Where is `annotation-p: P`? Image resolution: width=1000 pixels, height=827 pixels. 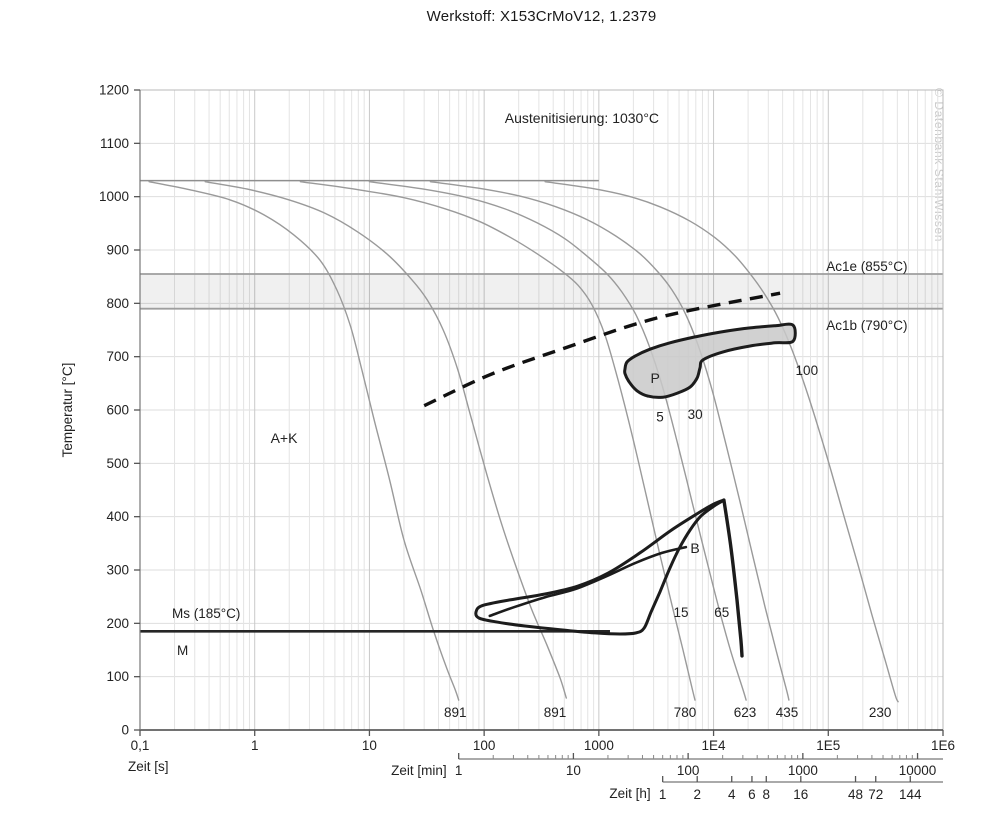
annotation-p: P is located at coordinates (655, 378).